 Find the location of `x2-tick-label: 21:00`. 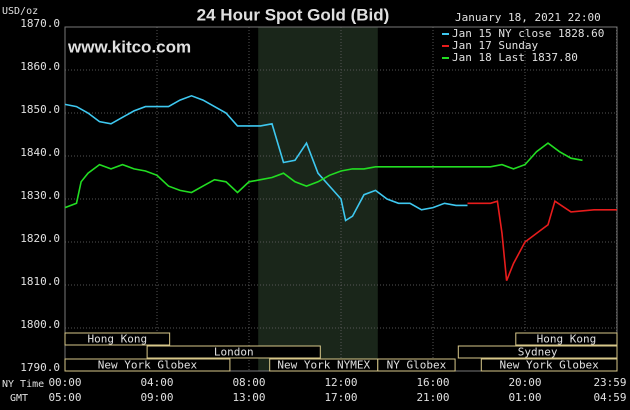

x2-tick-label: 21:00 is located at coordinates (432, 397).